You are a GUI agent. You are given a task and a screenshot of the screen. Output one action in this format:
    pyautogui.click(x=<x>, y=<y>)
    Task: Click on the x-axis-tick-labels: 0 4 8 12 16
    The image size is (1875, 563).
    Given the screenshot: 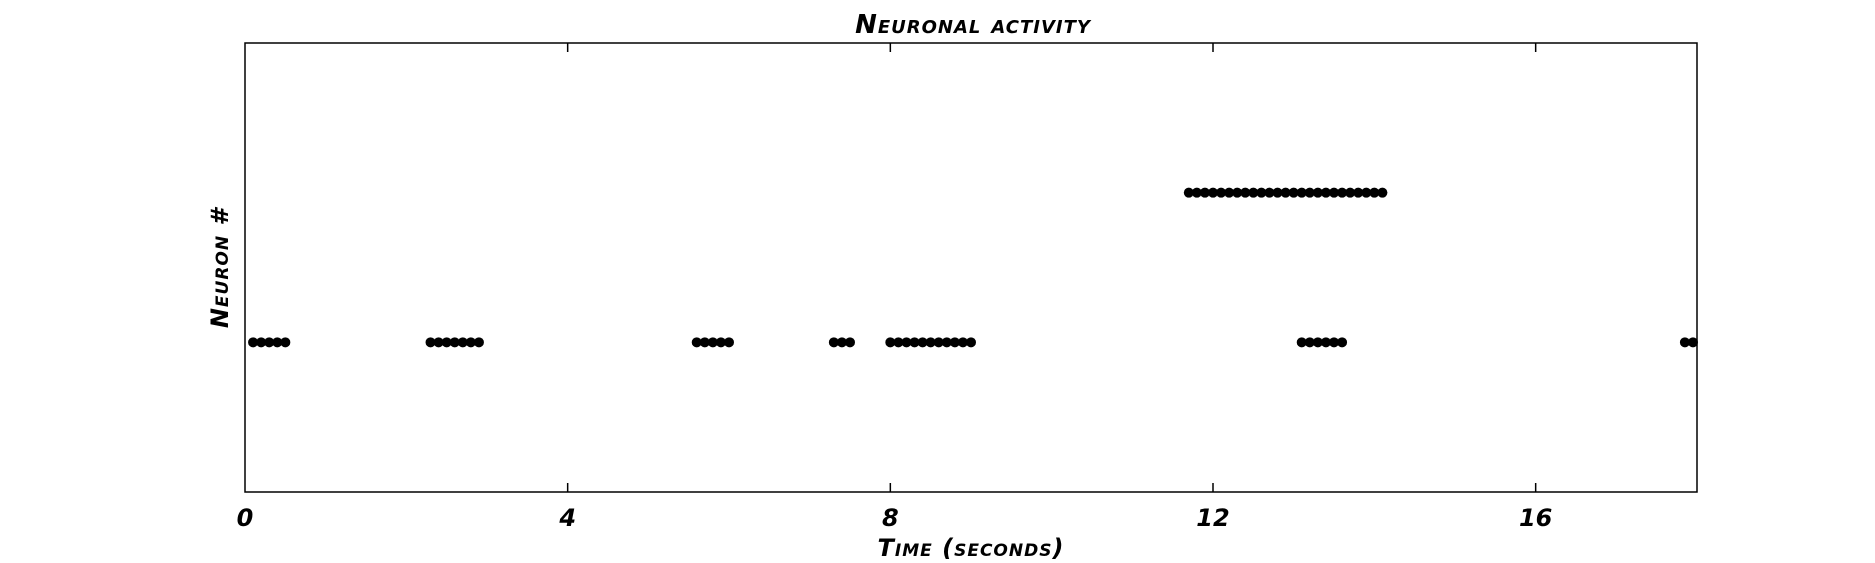 What is the action you would take?
    pyautogui.click(x=895, y=518)
    